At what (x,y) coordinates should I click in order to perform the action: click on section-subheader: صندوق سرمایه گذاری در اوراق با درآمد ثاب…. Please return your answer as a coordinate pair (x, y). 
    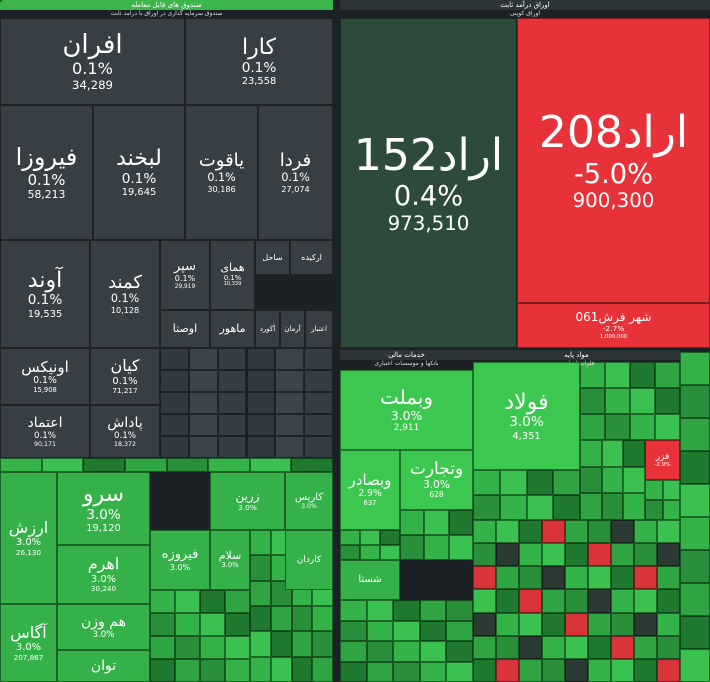
    Looking at the image, I should click on (166, 13).